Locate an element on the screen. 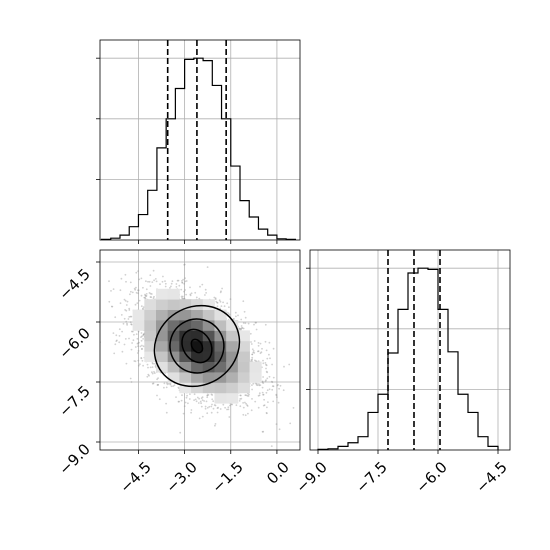  joint-ticks is located at coordinates (187, 357).